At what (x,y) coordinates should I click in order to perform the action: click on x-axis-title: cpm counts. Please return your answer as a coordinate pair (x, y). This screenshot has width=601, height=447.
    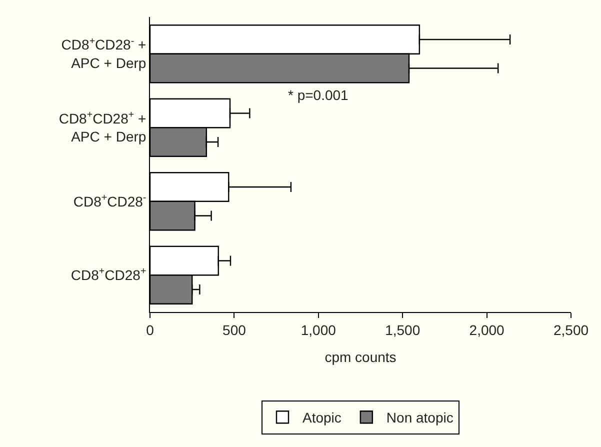
    Looking at the image, I should click on (360, 357).